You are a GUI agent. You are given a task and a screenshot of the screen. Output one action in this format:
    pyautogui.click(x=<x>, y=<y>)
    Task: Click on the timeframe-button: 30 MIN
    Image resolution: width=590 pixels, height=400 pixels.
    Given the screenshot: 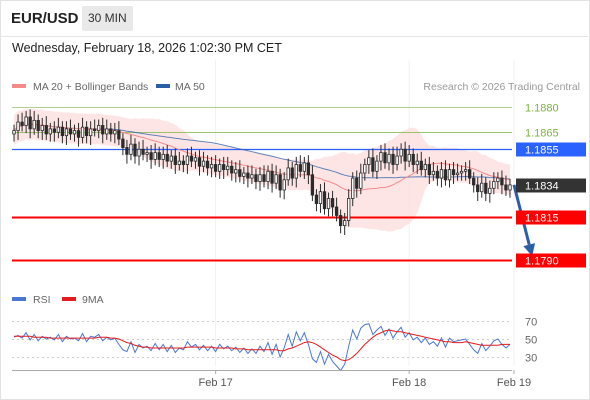 What is the action you would take?
    pyautogui.click(x=107, y=18)
    